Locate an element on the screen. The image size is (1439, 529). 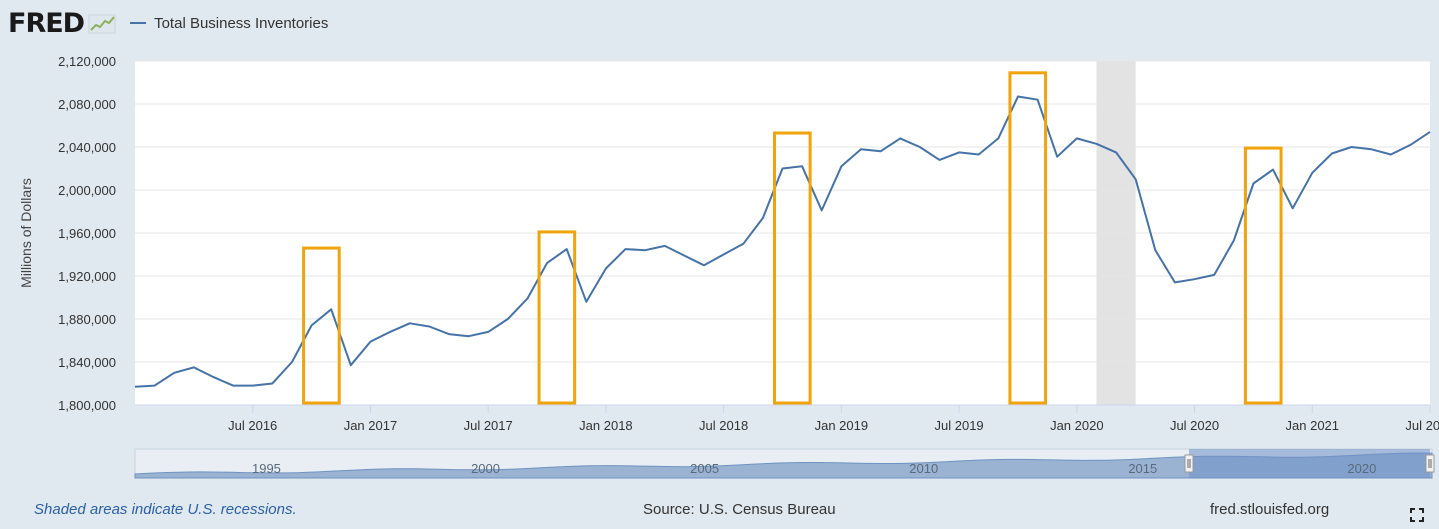
navigator-tick-label: 2000 is located at coordinates (485, 468).